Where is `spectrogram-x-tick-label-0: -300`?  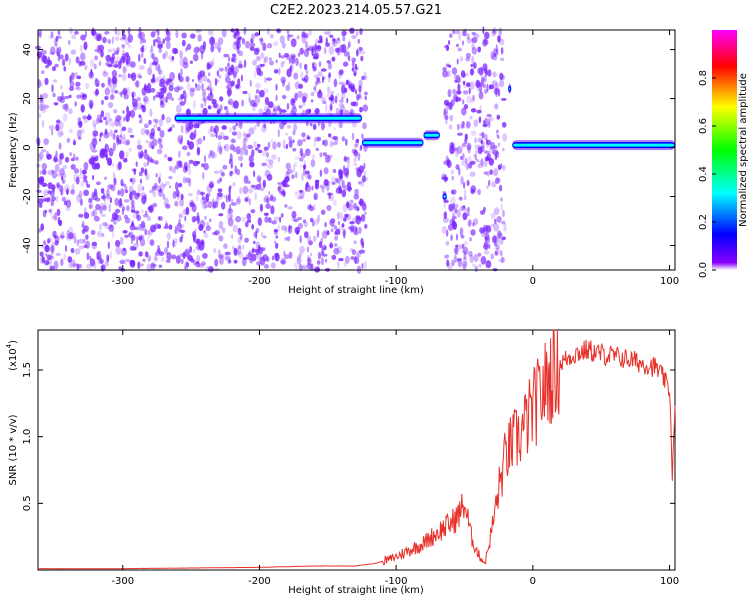 spectrogram-x-tick-label-0: -300 is located at coordinates (122, 281).